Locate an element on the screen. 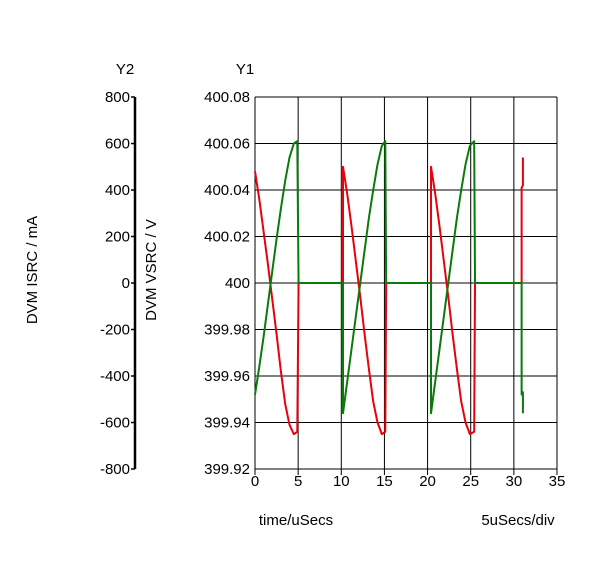 The image size is (600, 563). x-axis-label: time/uSecs is located at coordinates (296, 520).